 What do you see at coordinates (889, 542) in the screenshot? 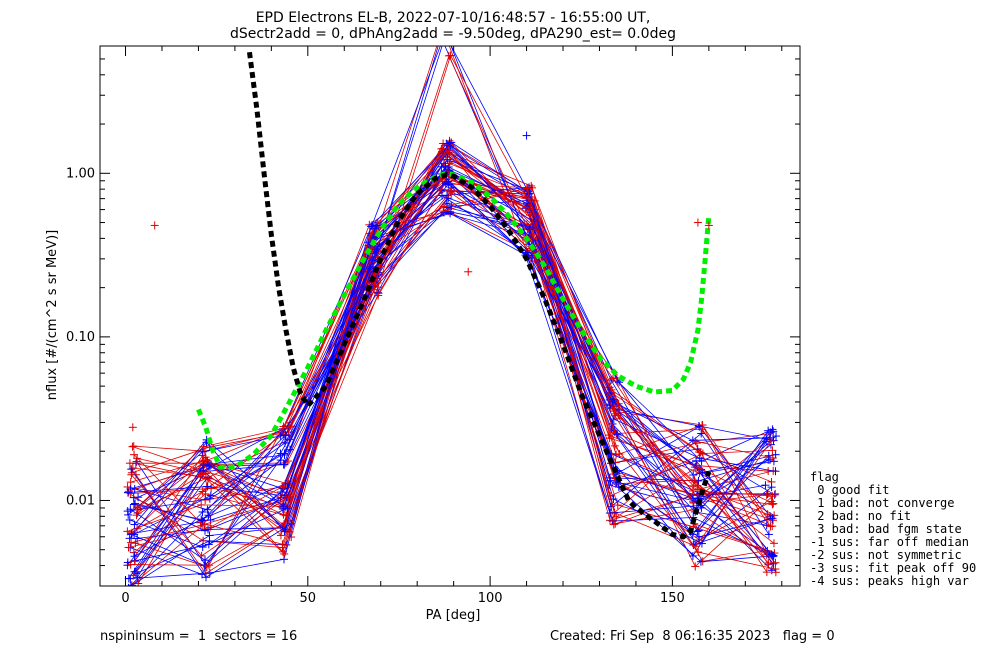
I see `legend-entry: -1 sus: far off median` at bounding box center [889, 542].